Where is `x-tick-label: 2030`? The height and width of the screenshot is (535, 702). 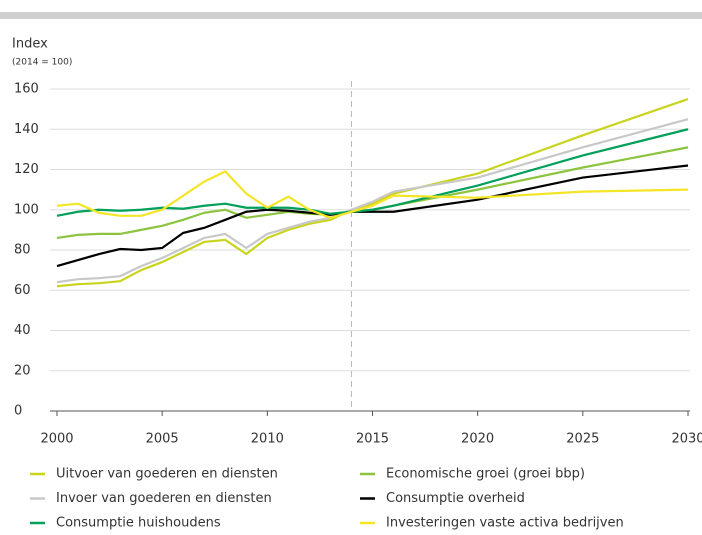 x-tick-label: 2030 is located at coordinates (686, 439).